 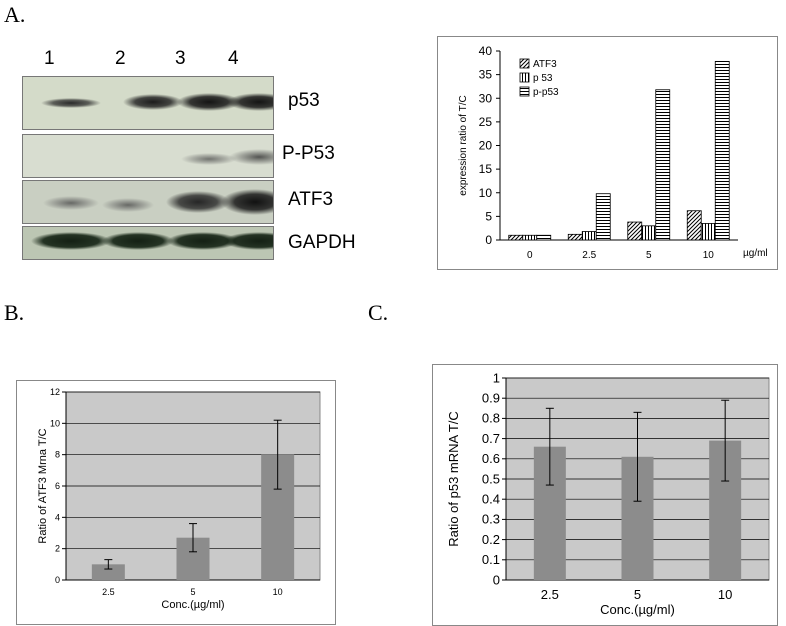 I want to click on chart-b-x-tick-label: 5, so click(x=192, y=592).